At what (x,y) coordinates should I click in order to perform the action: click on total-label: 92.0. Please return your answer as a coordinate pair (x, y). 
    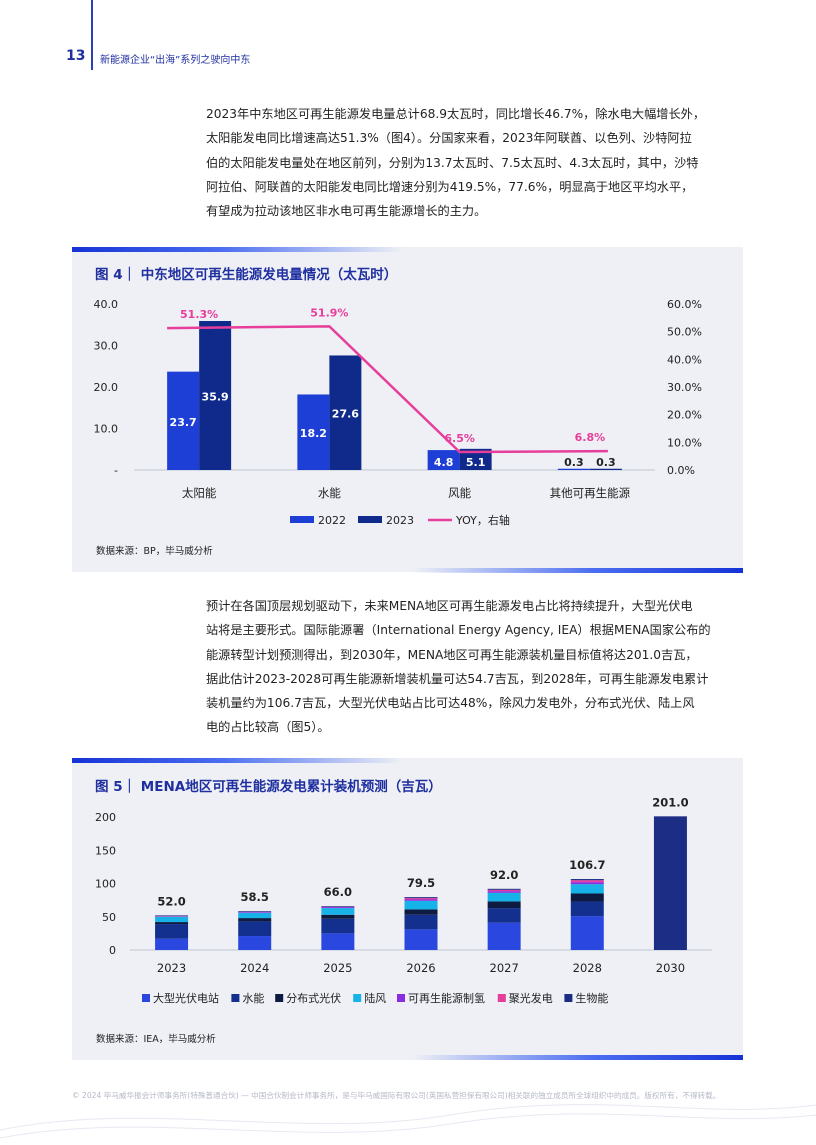
    Looking at the image, I should click on (504, 875).